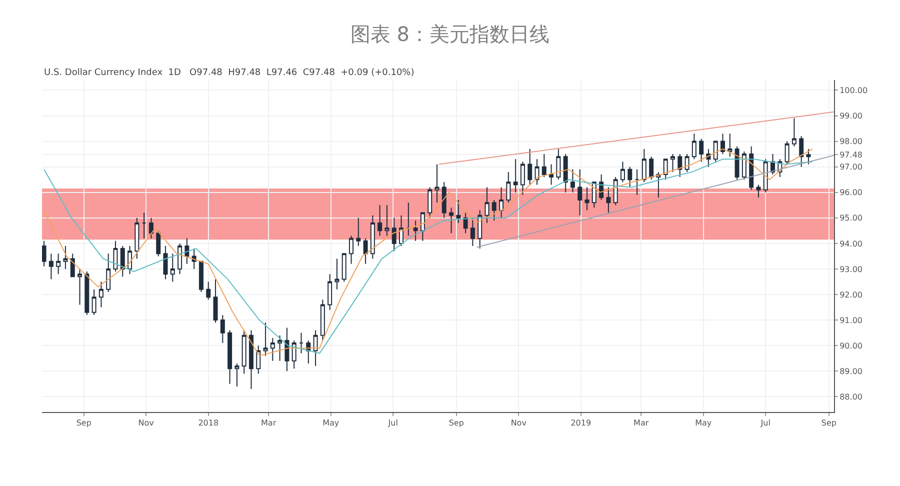 This screenshot has width=900, height=486. What do you see at coordinates (851, 167) in the screenshot?
I see `y-tick-label: 97.00` at bounding box center [851, 167].